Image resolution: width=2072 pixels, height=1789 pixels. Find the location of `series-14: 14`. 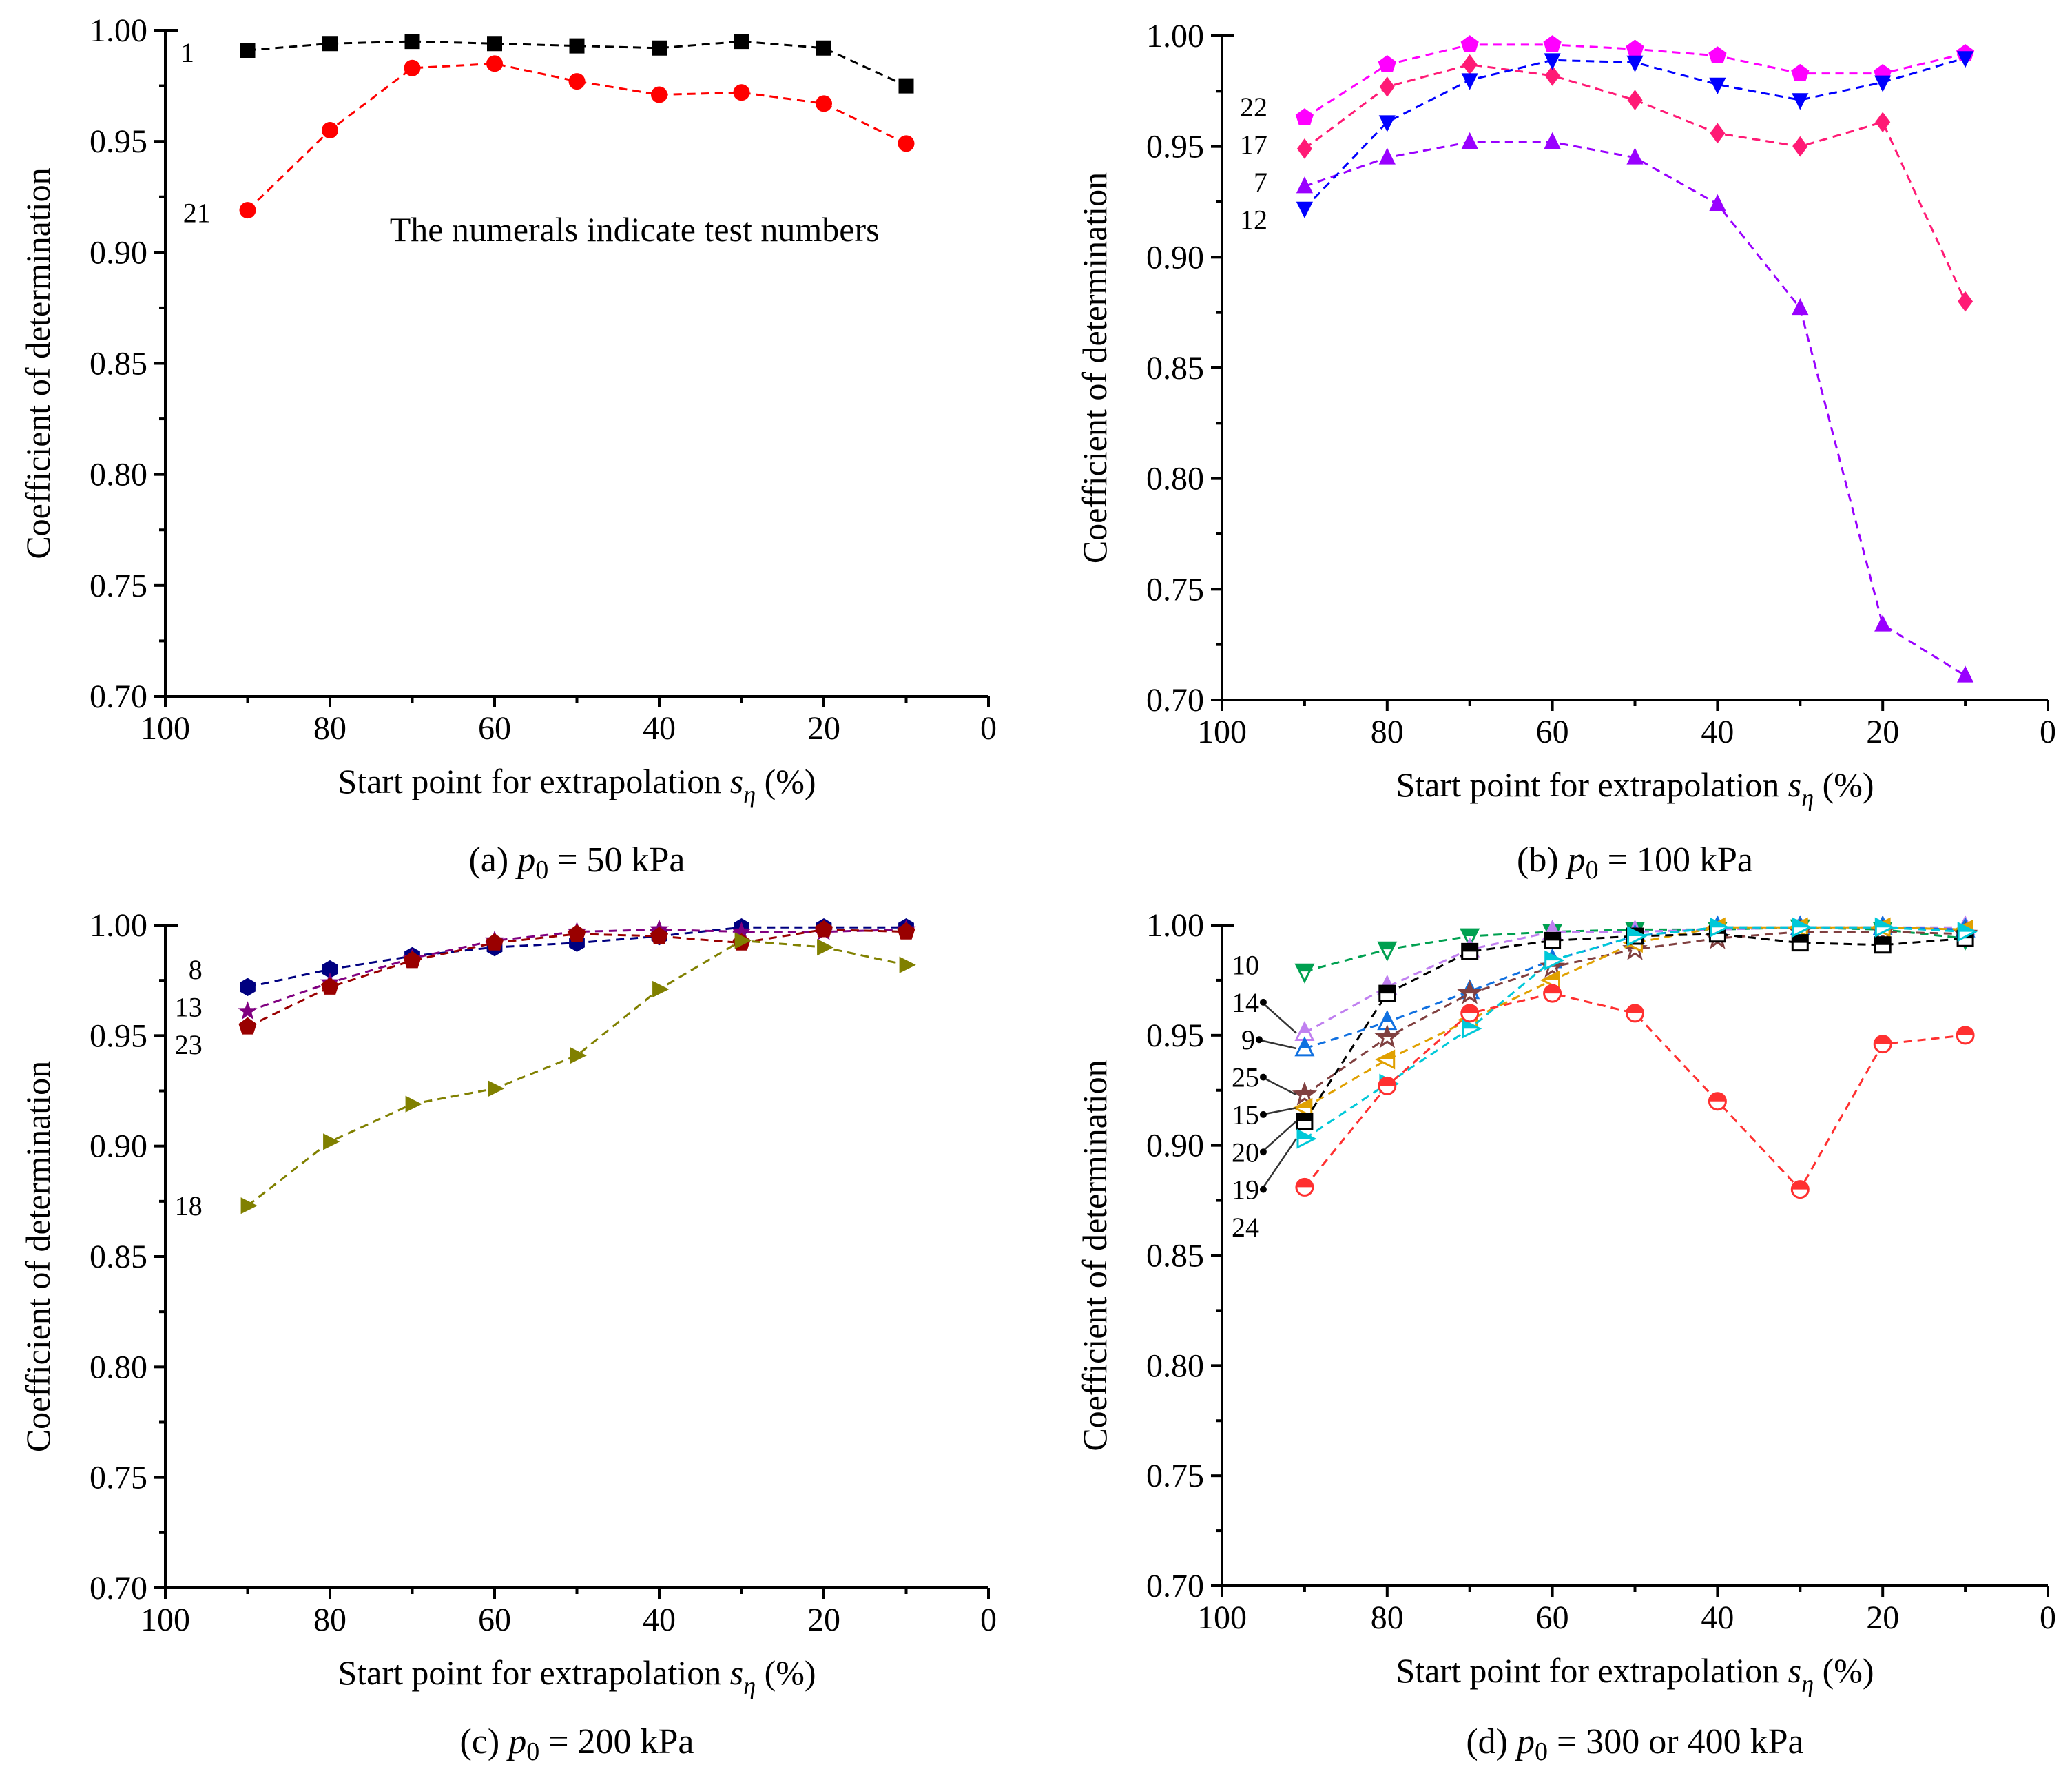

series-14: 14 is located at coordinates (1604, 978).